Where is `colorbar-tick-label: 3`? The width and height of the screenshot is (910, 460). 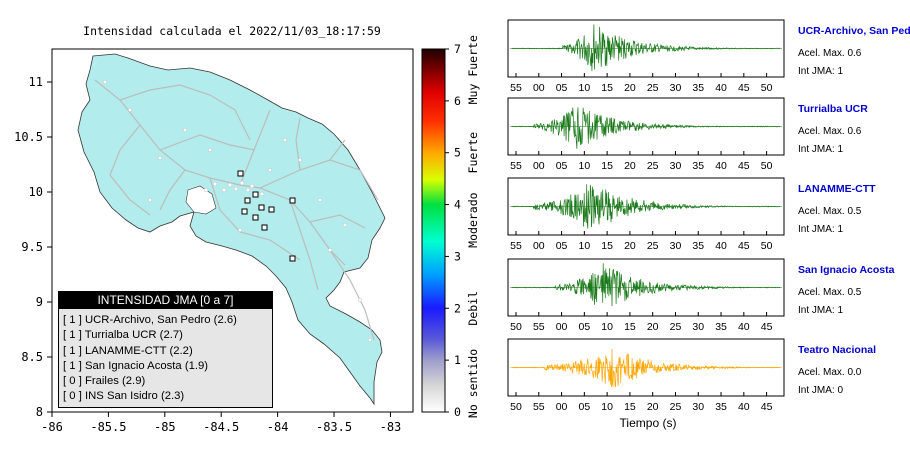
colorbar-tick-label: 3 is located at coordinates (457, 256).